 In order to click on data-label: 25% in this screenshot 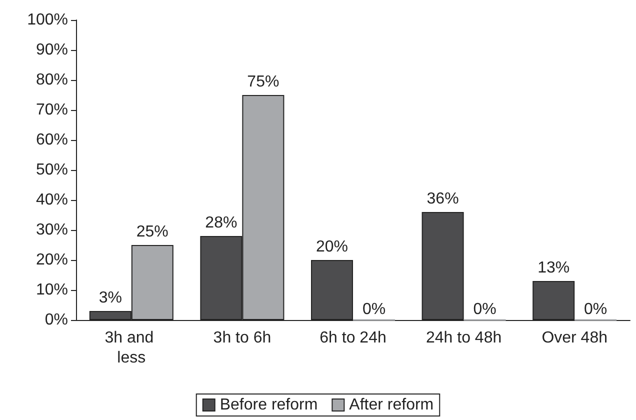, I will do `click(152, 232)`.